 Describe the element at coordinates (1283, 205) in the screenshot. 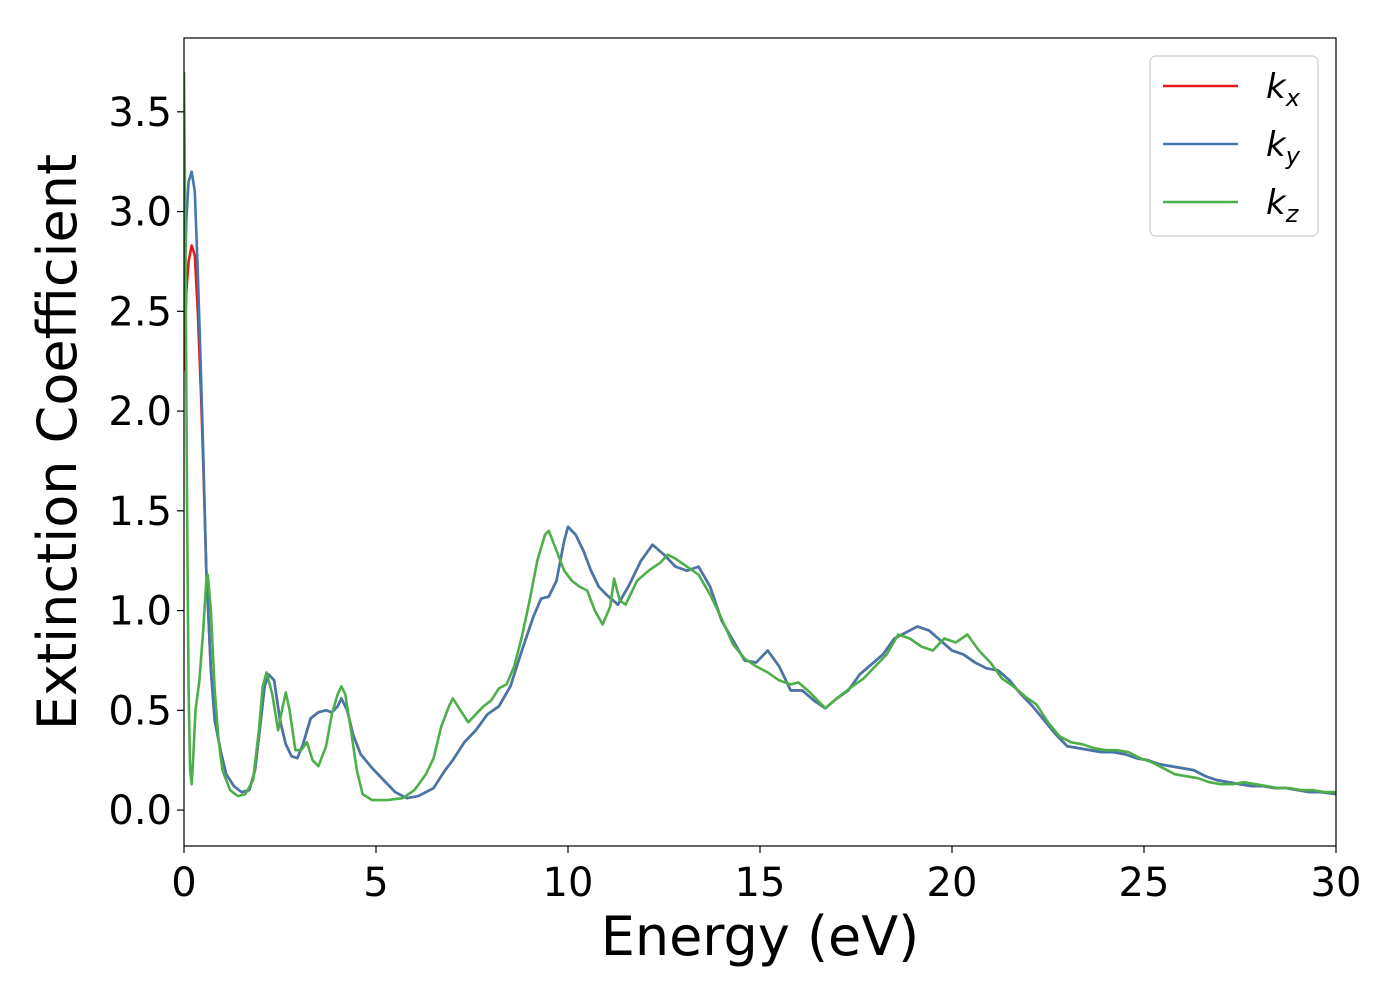

I see `legend-label-z: kz` at that location.